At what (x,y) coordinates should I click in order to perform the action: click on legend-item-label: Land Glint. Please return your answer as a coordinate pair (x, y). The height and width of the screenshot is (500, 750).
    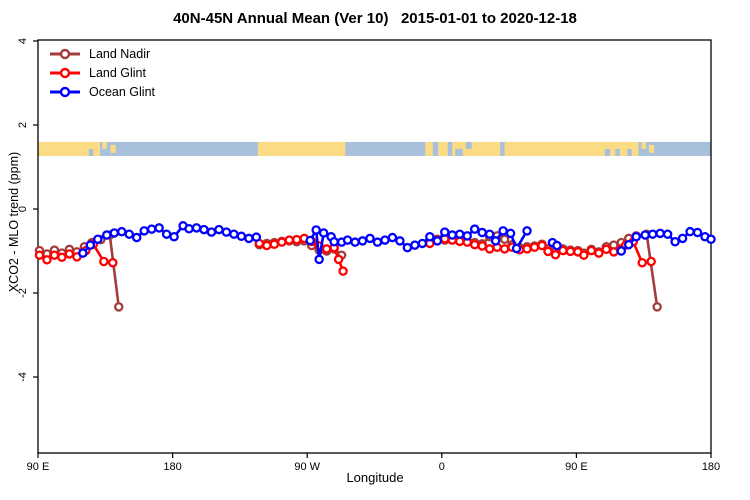
    Looking at the image, I should click on (118, 73).